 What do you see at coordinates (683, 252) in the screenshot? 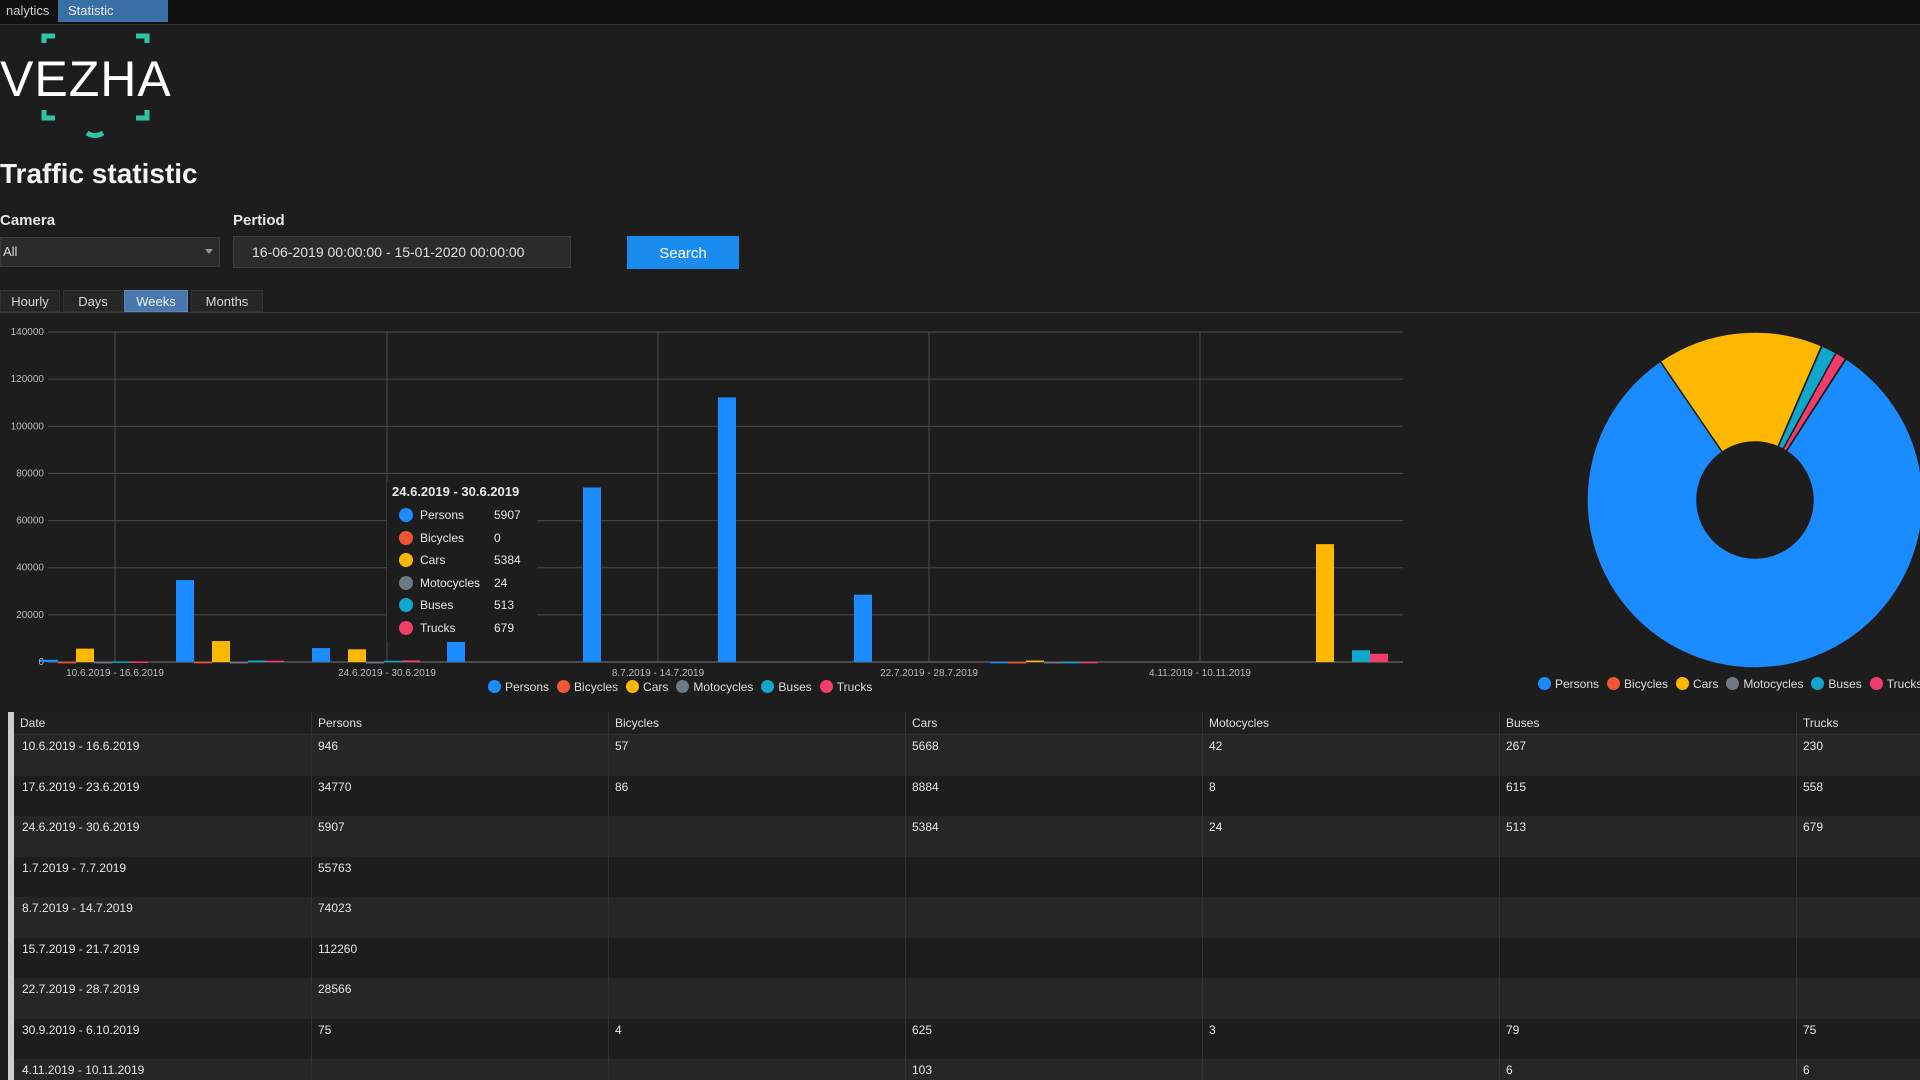
I see `search-button: Search` at bounding box center [683, 252].